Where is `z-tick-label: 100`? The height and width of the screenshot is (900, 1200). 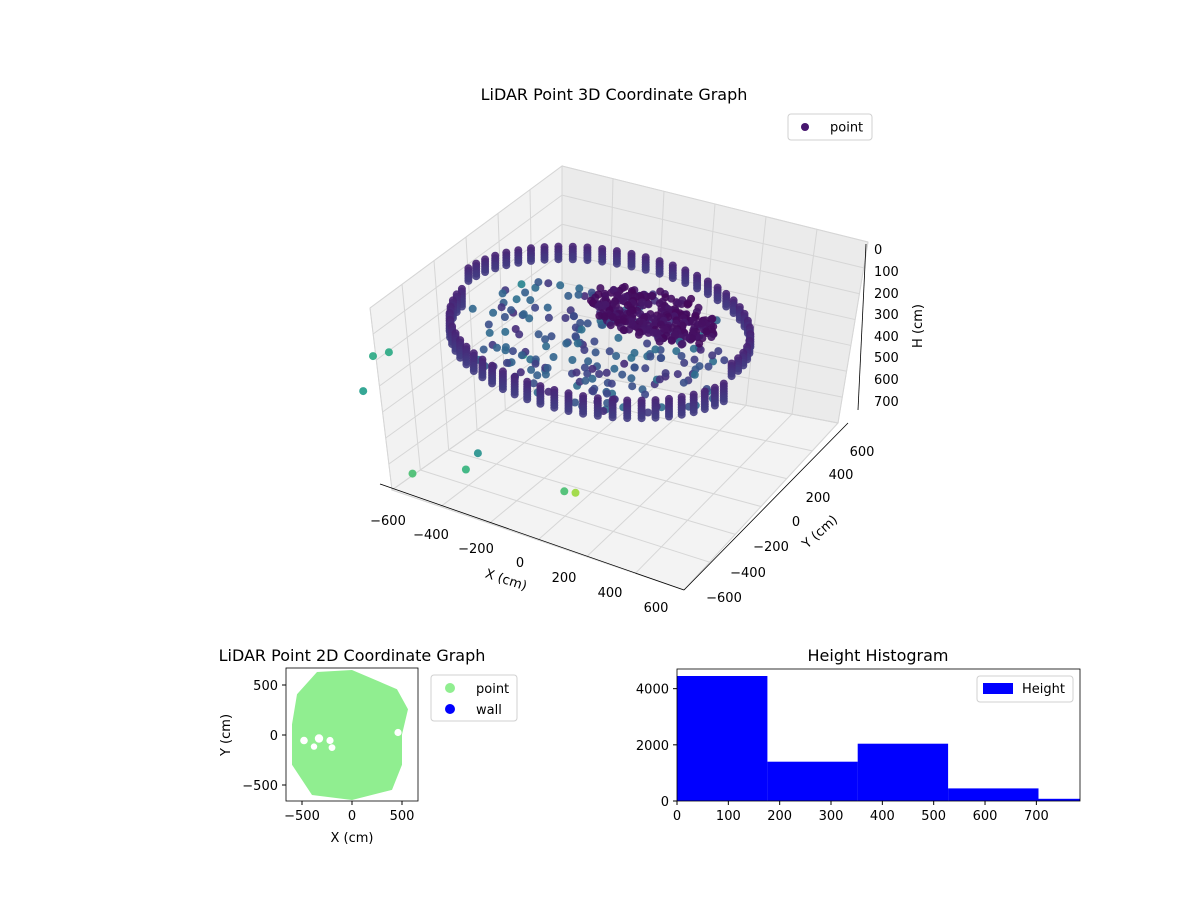 z-tick-label: 100 is located at coordinates (886, 272).